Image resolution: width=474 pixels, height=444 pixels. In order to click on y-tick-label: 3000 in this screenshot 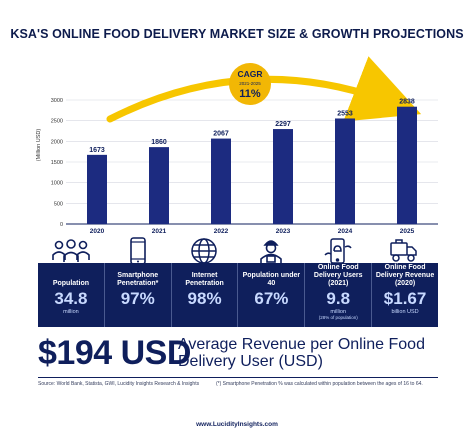, I will do `click(57, 101)`.